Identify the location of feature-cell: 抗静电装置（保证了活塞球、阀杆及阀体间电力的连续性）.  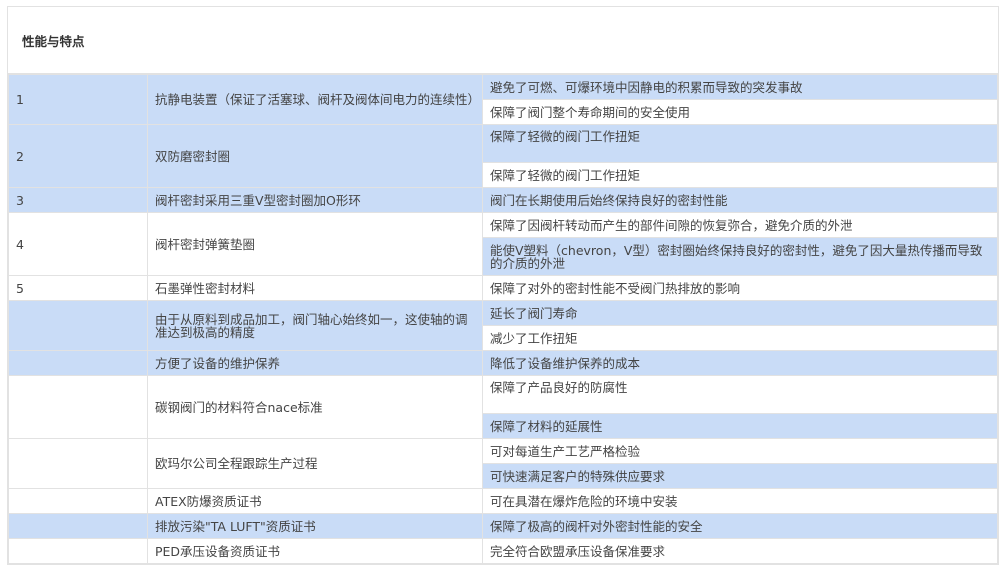
(315, 99).